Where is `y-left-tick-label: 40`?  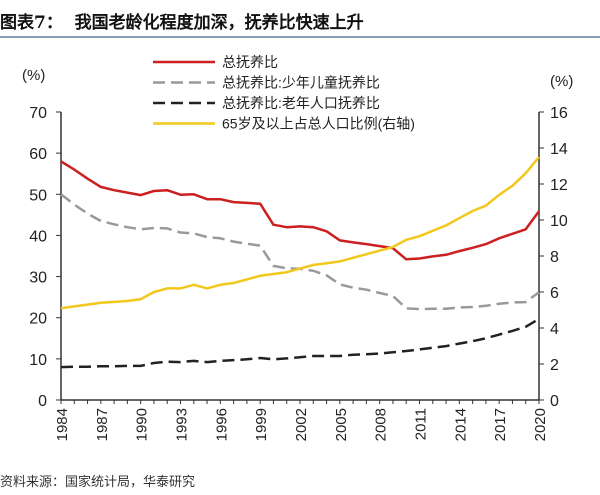
y-left-tick-label: 40 is located at coordinates (38, 236).